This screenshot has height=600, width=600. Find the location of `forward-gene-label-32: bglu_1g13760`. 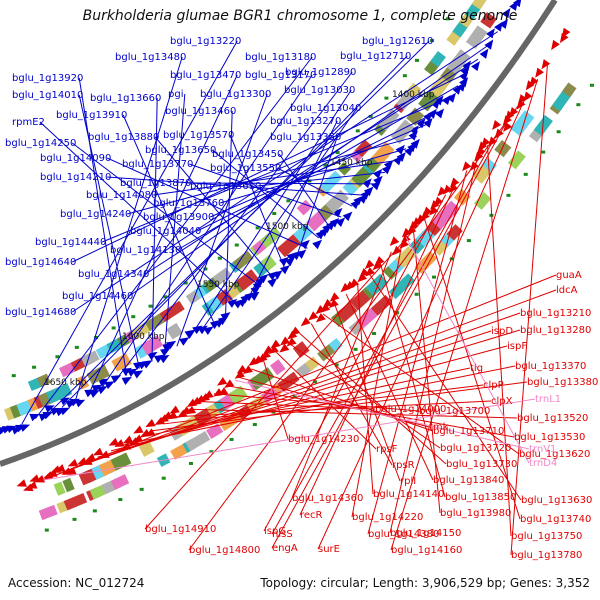

forward-gene-label-32: bglu_1g13760 is located at coordinates (188, 203).